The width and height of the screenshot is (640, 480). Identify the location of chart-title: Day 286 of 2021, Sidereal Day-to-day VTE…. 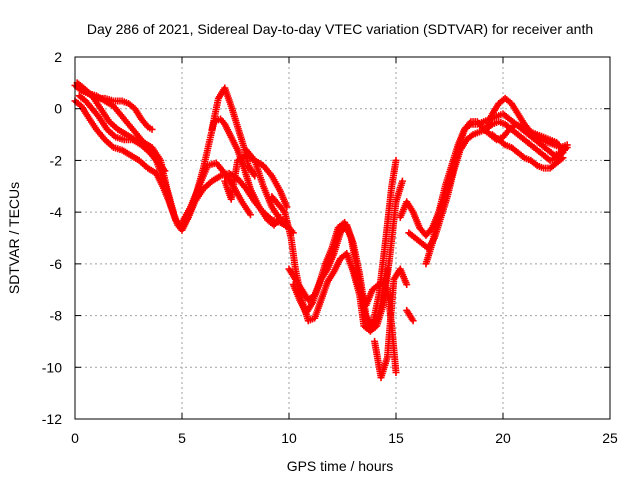
(340, 29).